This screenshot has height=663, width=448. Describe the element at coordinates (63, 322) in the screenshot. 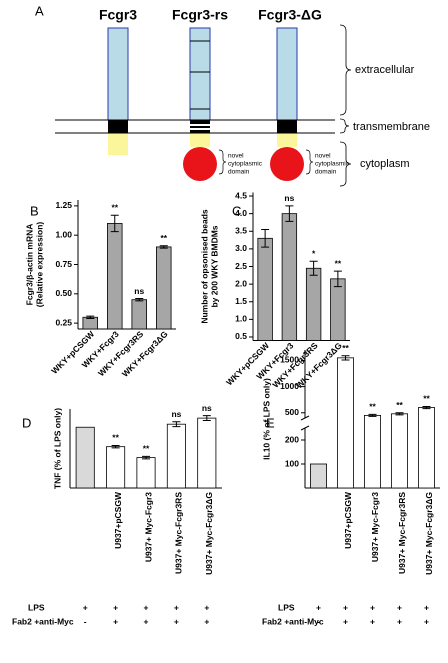

I see `y-tick-label: 0.25` at that location.